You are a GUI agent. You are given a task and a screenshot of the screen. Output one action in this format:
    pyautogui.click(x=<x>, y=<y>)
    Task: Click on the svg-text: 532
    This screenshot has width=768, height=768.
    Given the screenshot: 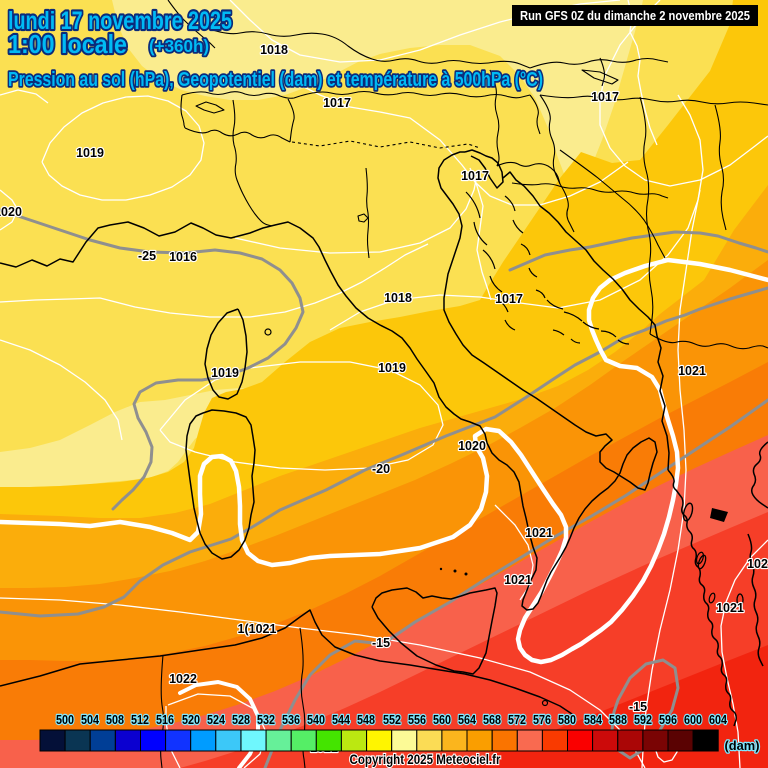 What is the action you would take?
    pyautogui.click(x=266, y=720)
    